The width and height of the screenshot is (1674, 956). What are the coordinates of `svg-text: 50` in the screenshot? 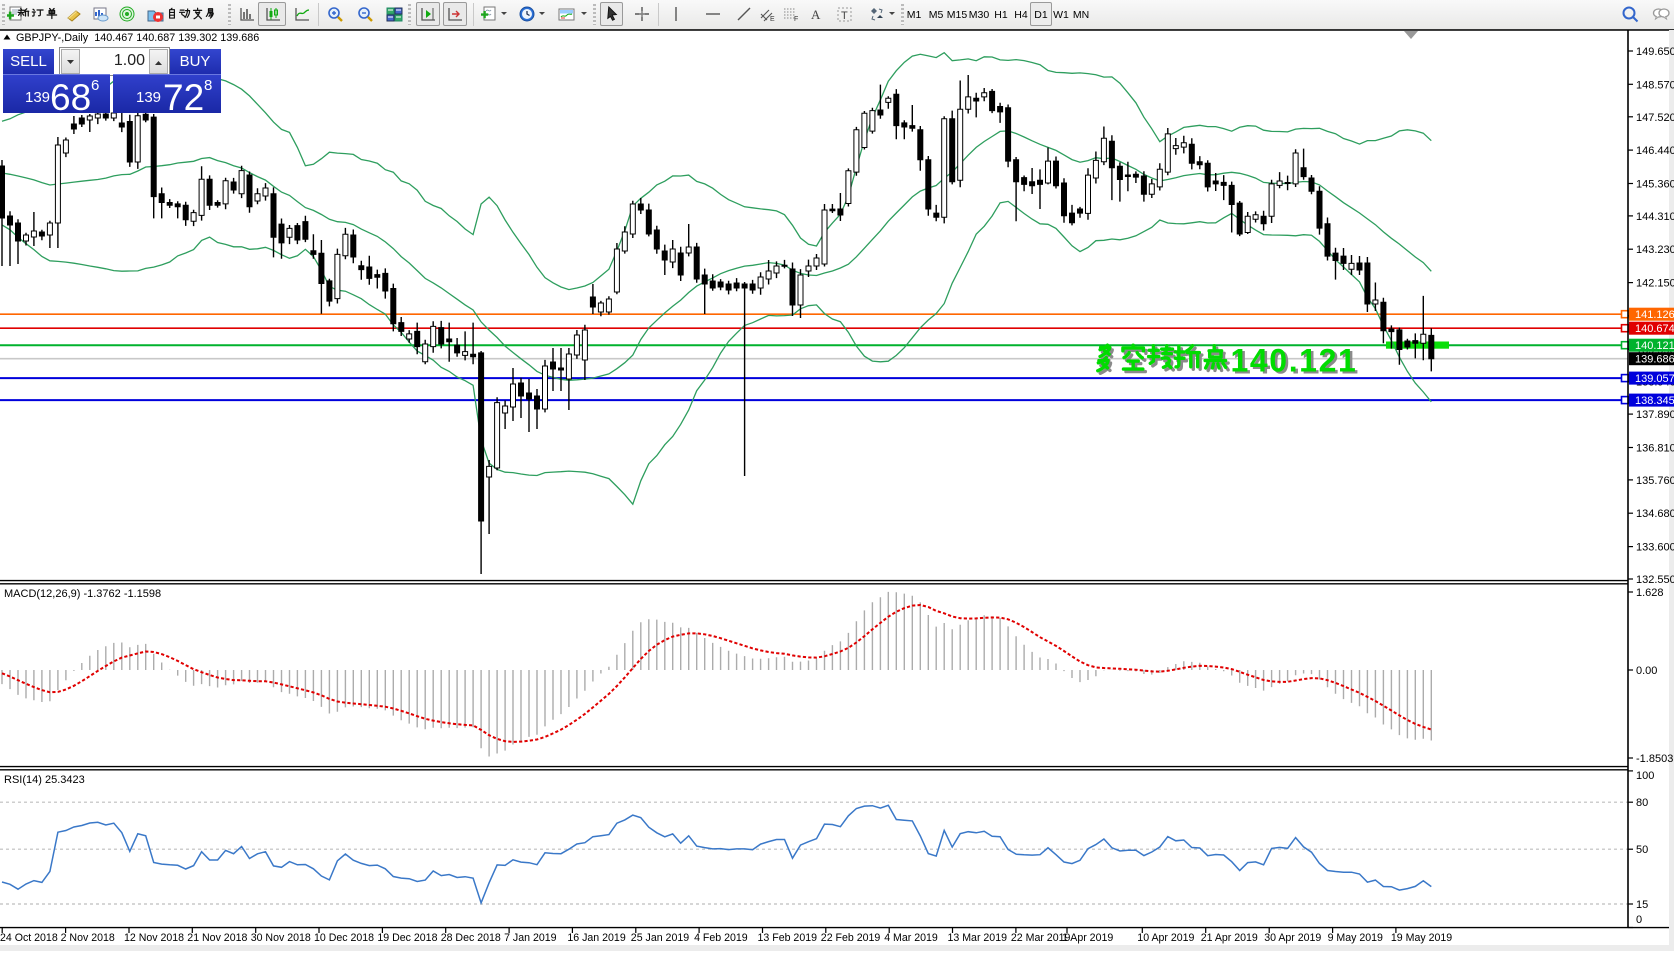 It's located at (1642, 850).